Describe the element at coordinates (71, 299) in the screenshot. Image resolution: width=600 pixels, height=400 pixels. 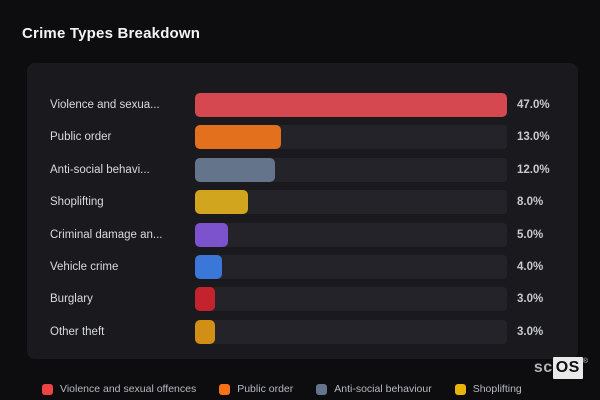
I see `bar-category-label: Burglary` at that location.